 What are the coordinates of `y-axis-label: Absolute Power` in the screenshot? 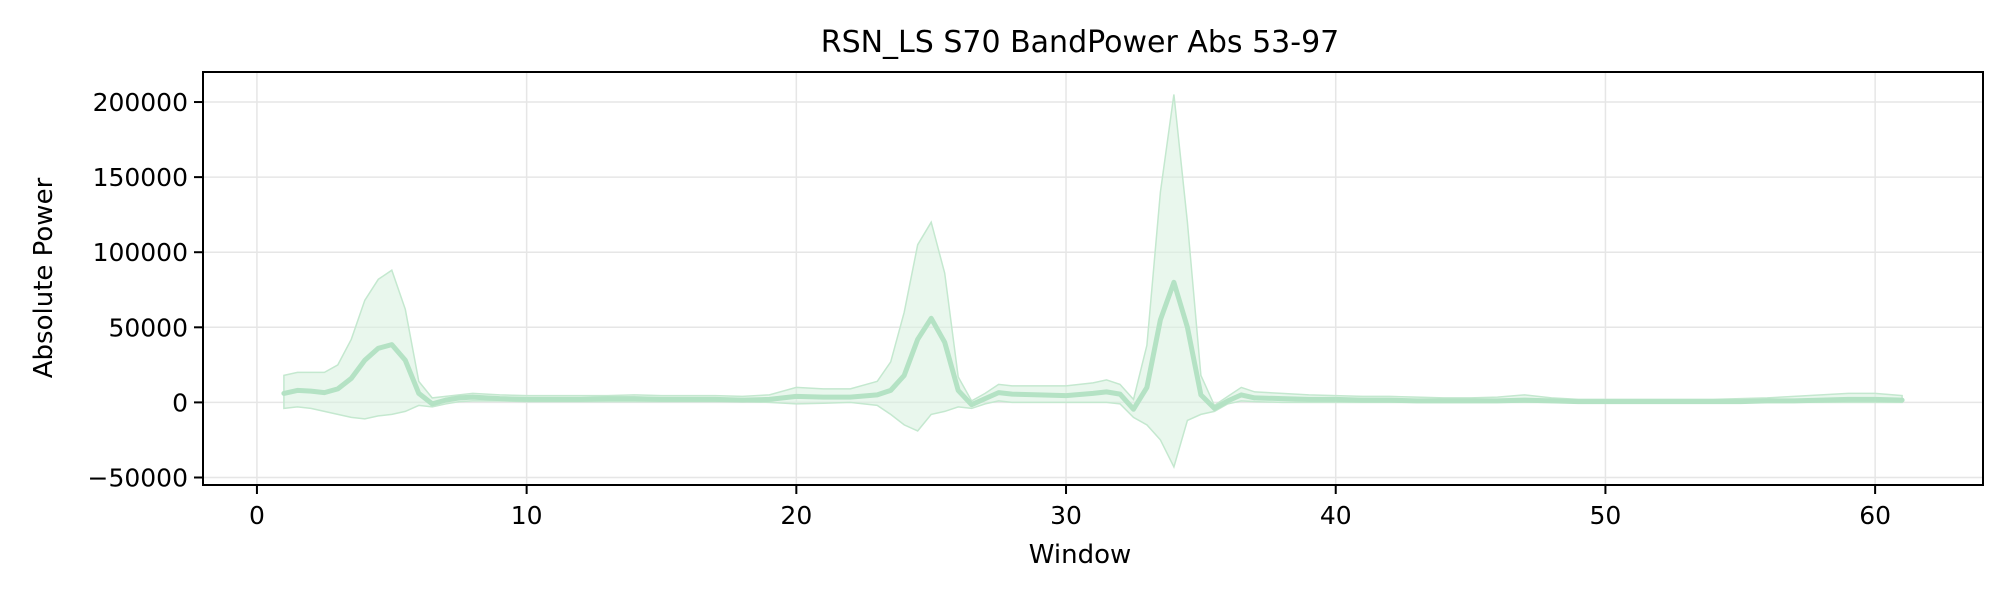 It's located at (44, 277).